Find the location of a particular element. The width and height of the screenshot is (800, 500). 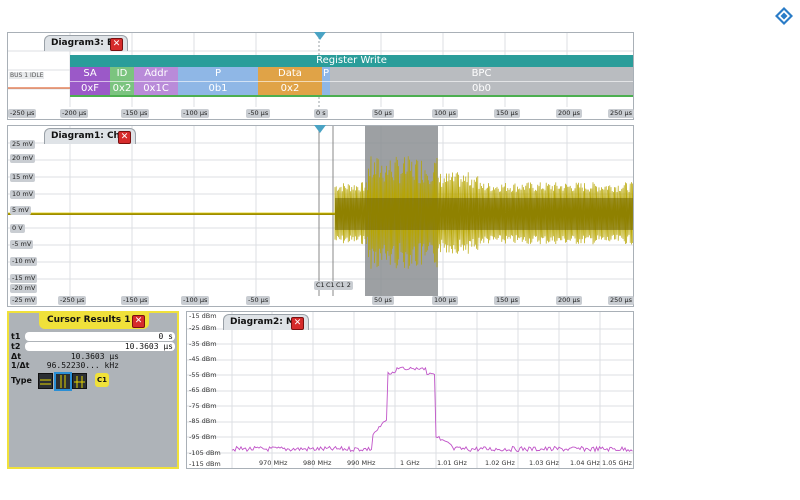

y-tick: -5 mV is located at coordinates (22, 244).